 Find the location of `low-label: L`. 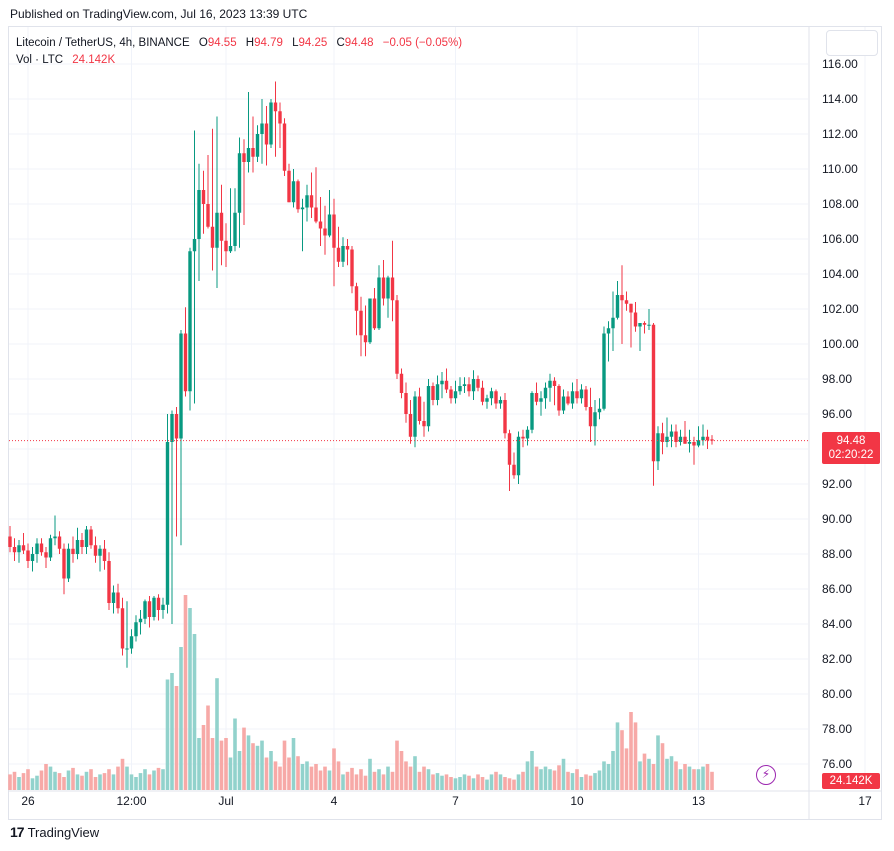

low-label: L is located at coordinates (295, 43).